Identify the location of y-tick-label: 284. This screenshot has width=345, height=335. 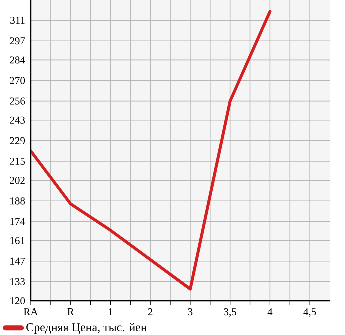
(18, 60).